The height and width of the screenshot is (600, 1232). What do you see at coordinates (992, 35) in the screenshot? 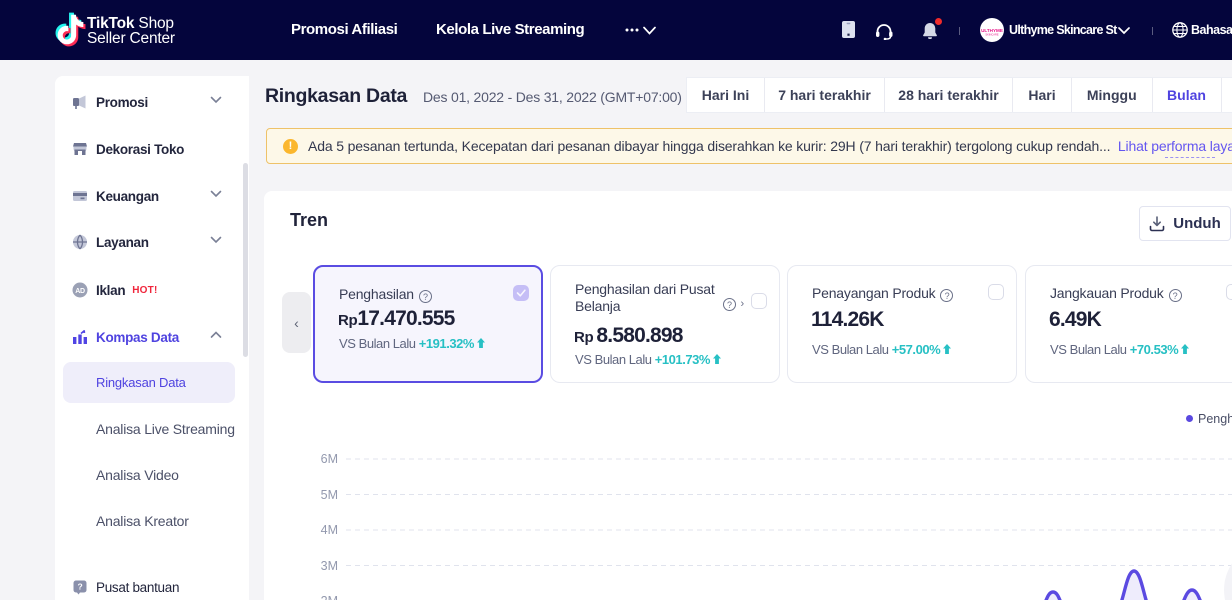
I see `svg-text: SKINCARE` at bounding box center [992, 35].